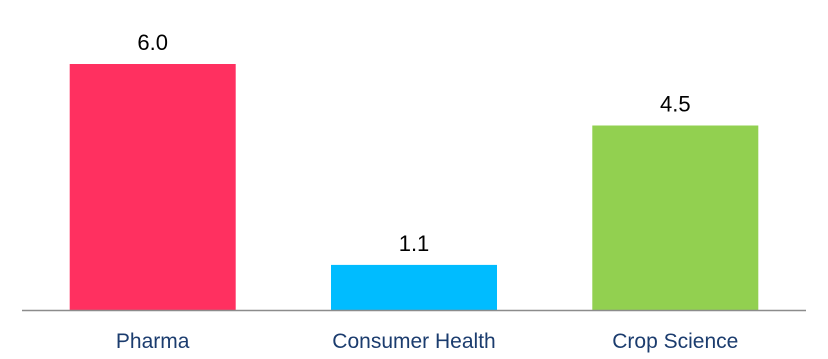  Describe the element at coordinates (413, 341) in the screenshot. I see `category-label-consumer-health: Consumer Health` at that location.